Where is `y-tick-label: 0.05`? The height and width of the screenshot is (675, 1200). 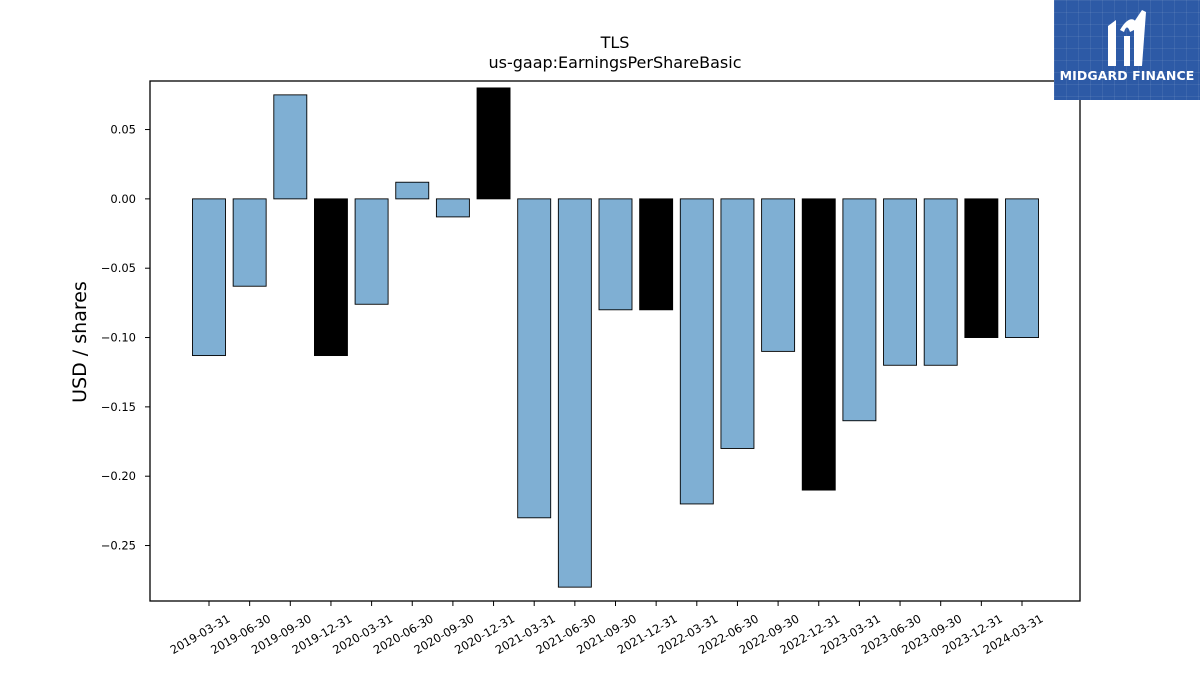 y-tick-label: 0.05 is located at coordinates (123, 130).